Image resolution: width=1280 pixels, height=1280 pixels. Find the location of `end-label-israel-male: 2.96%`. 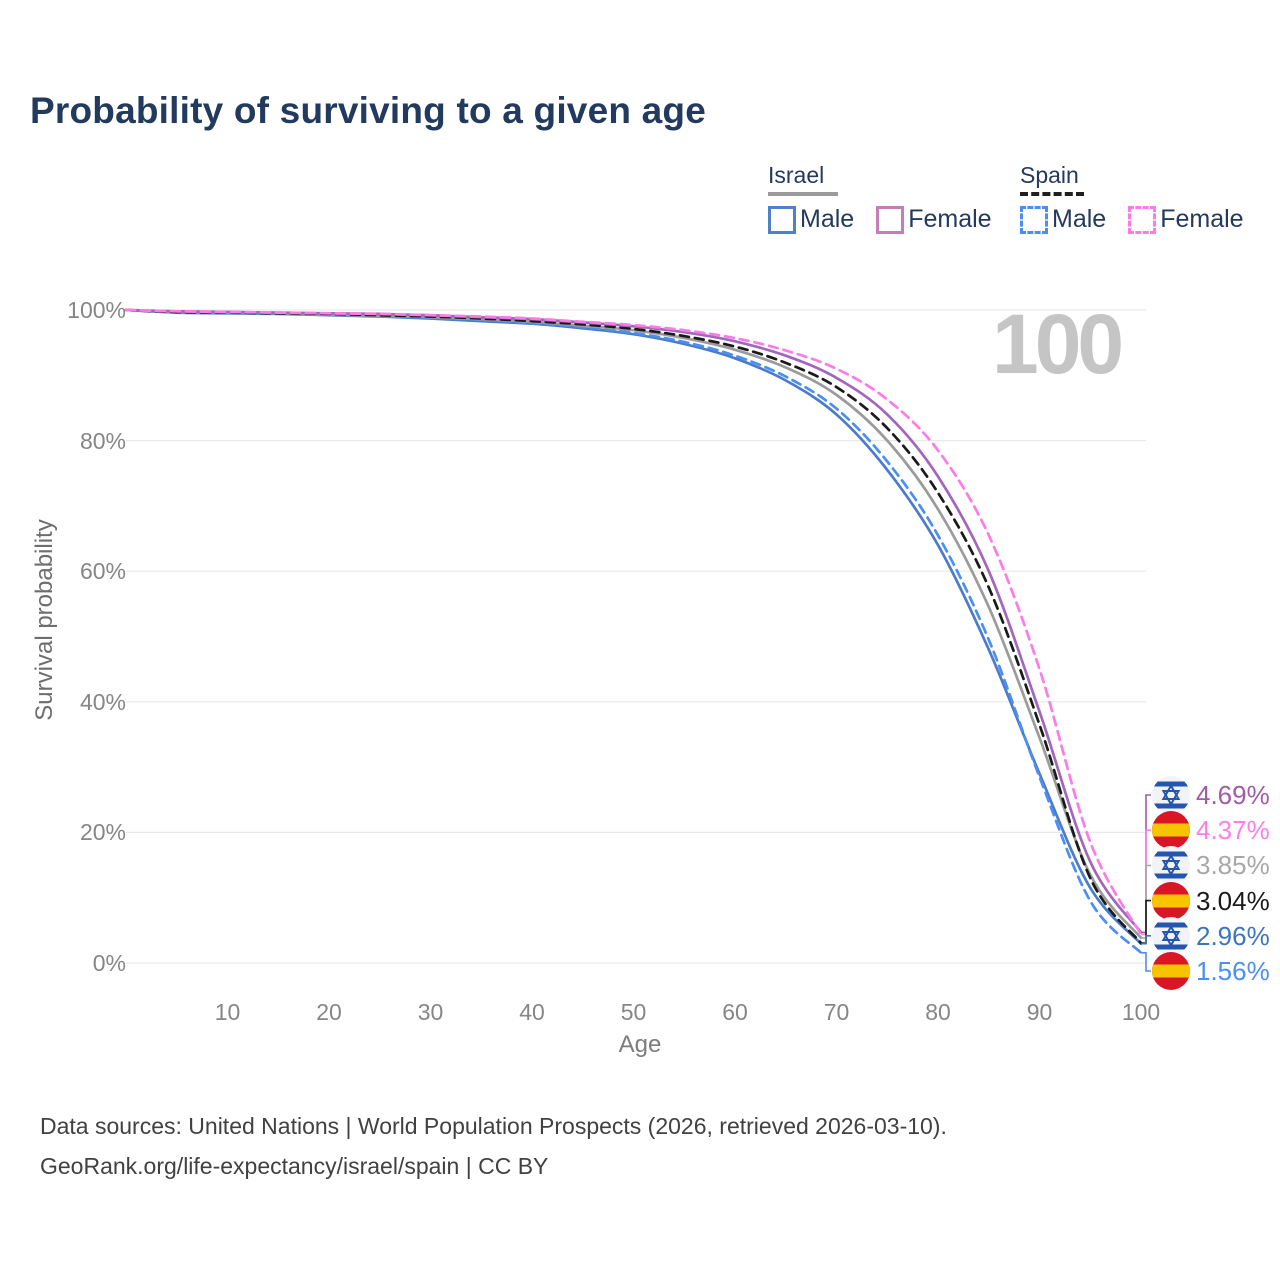

end-label-israel-male: 2.96% is located at coordinates (1211, 935).